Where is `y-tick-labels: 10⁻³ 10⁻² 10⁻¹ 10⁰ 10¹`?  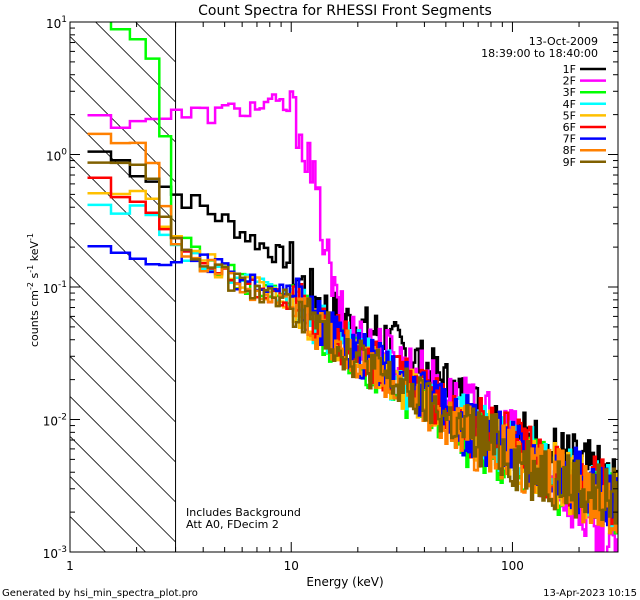
y-tick-labels: 10⁻³ 10⁻² 10⁻¹ 10⁰ 10¹ is located at coordinates (55, 288).